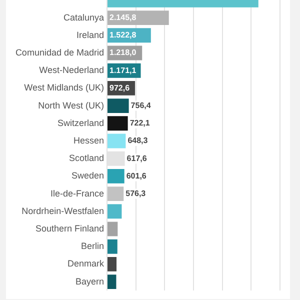 This screenshot has height=300, width=300. What do you see at coordinates (71, 105) in the screenshot?
I see `y-tick-label: North West (UK)` at bounding box center [71, 105].